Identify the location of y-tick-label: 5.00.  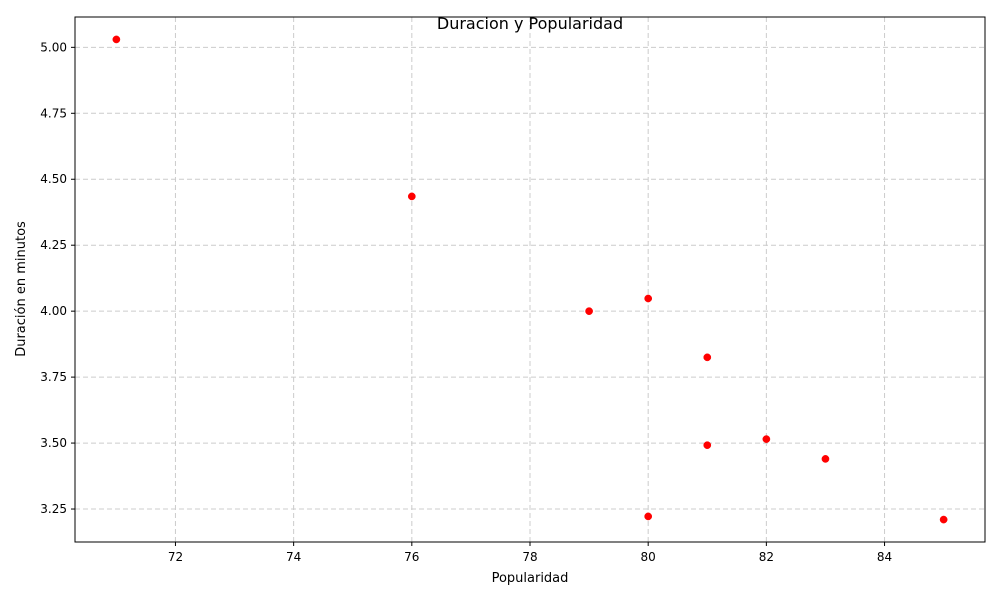
(53, 47).